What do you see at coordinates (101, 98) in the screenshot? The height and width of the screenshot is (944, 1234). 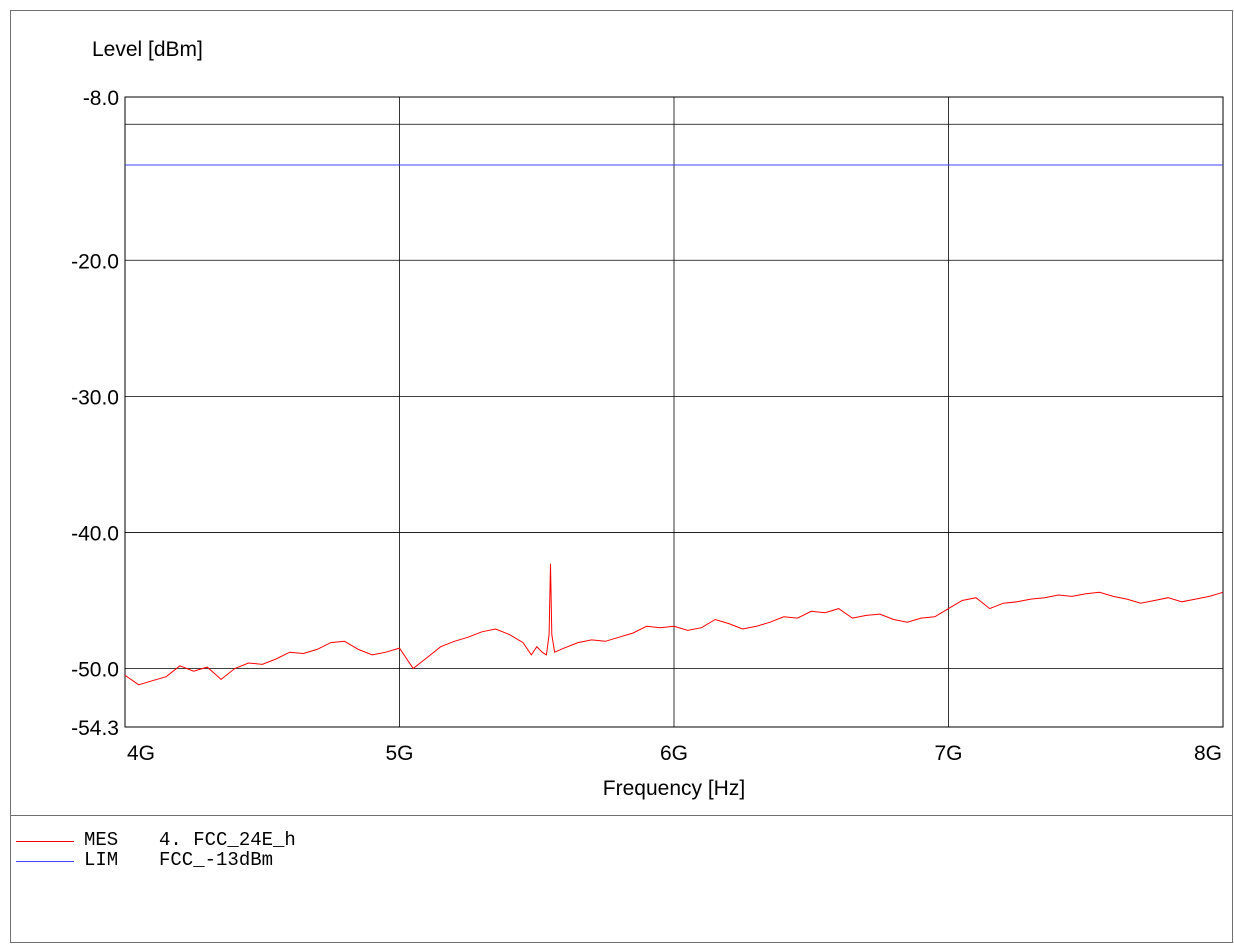 I see `y-tick-label: -8.0` at bounding box center [101, 98].